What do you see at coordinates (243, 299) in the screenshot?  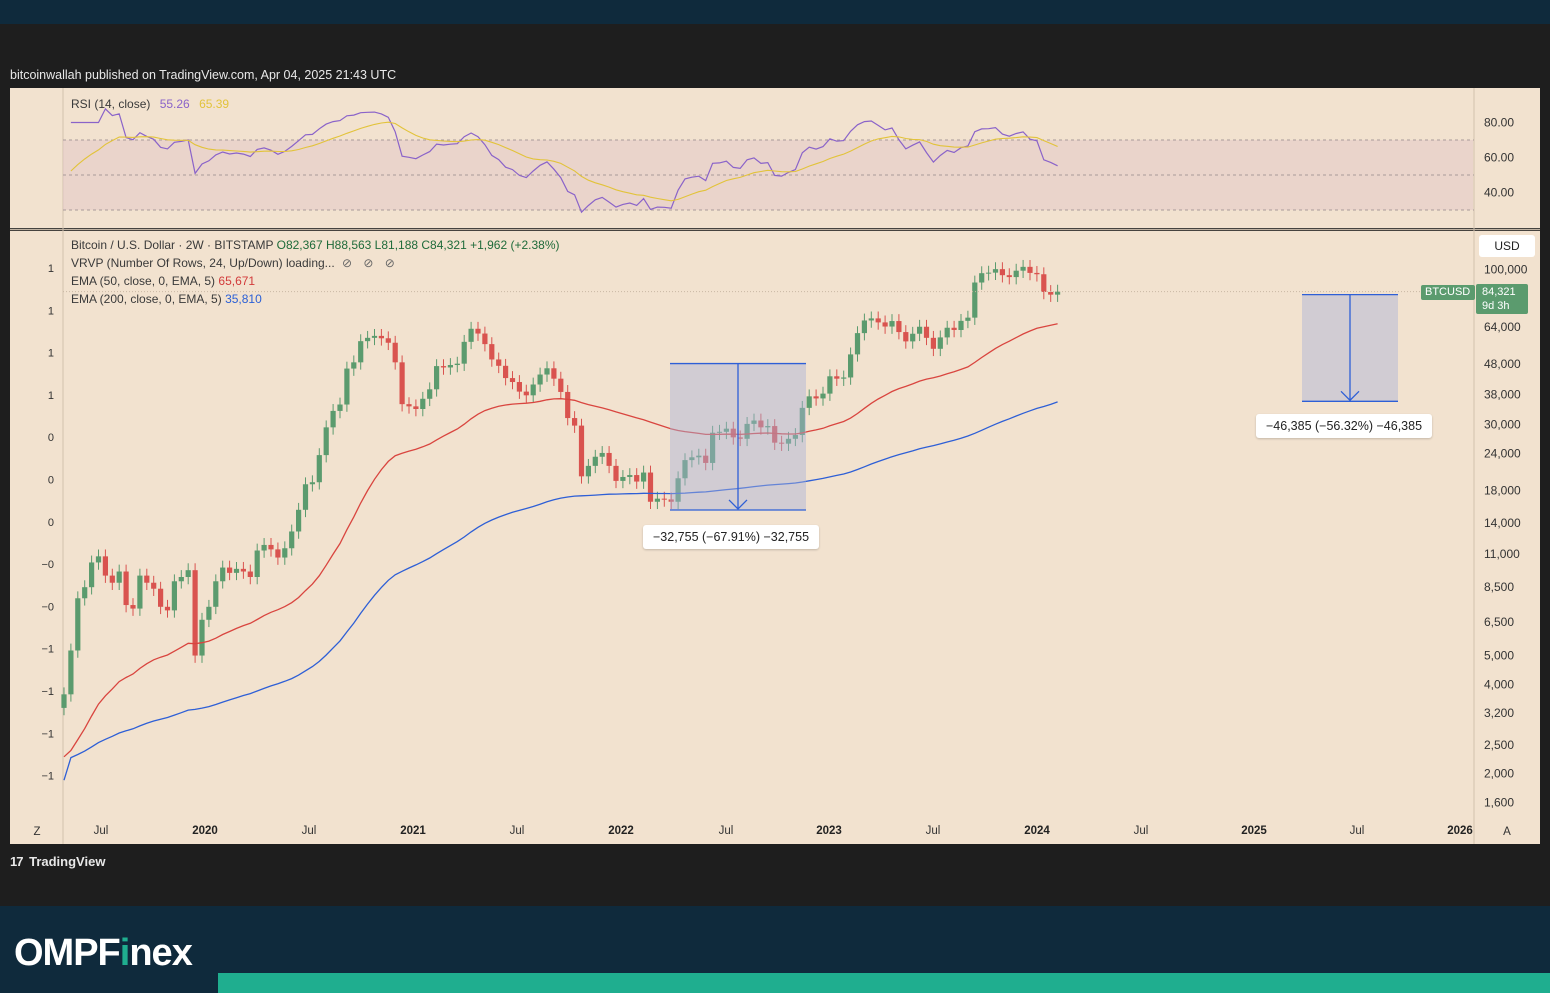 I see `ema200-value: 35,810` at bounding box center [243, 299].